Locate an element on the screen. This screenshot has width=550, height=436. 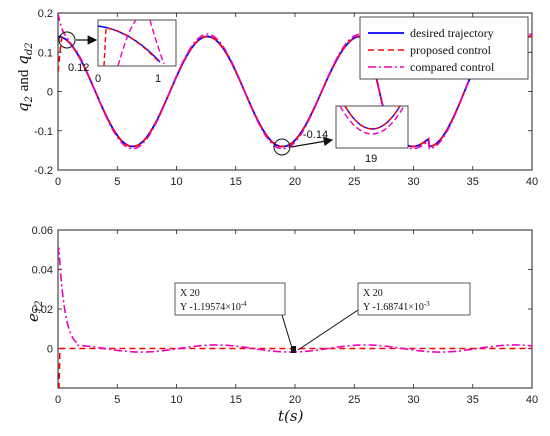
bottom-xtick-label: 5 is located at coordinates (117, 400).